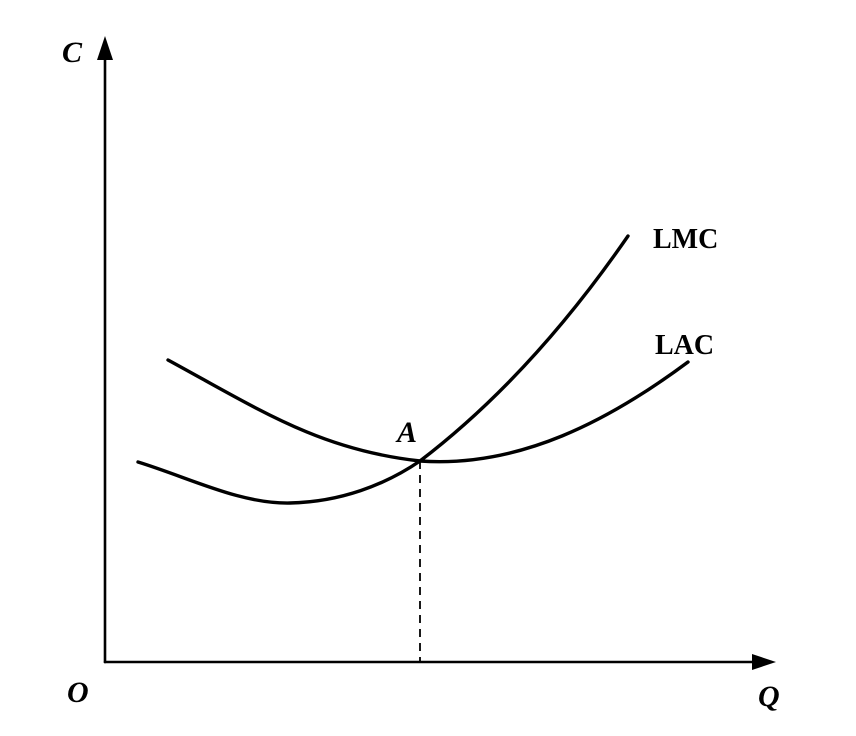 This screenshot has height=736, width=856. What do you see at coordinates (105, 48) in the screenshot?
I see `y-axis-arrow-icon` at bounding box center [105, 48].